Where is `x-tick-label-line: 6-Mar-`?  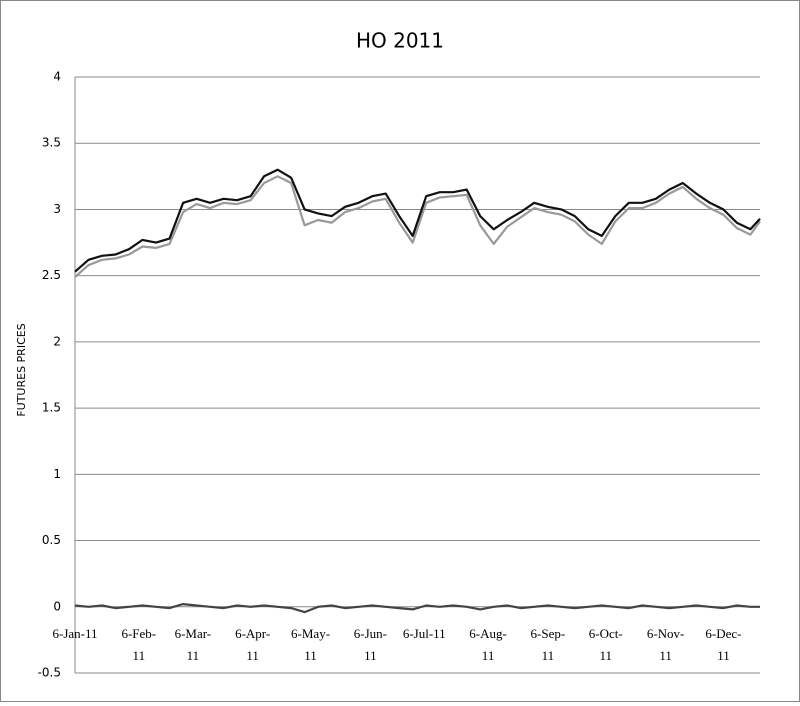 x-tick-label-line: 6-Mar- is located at coordinates (193, 633).